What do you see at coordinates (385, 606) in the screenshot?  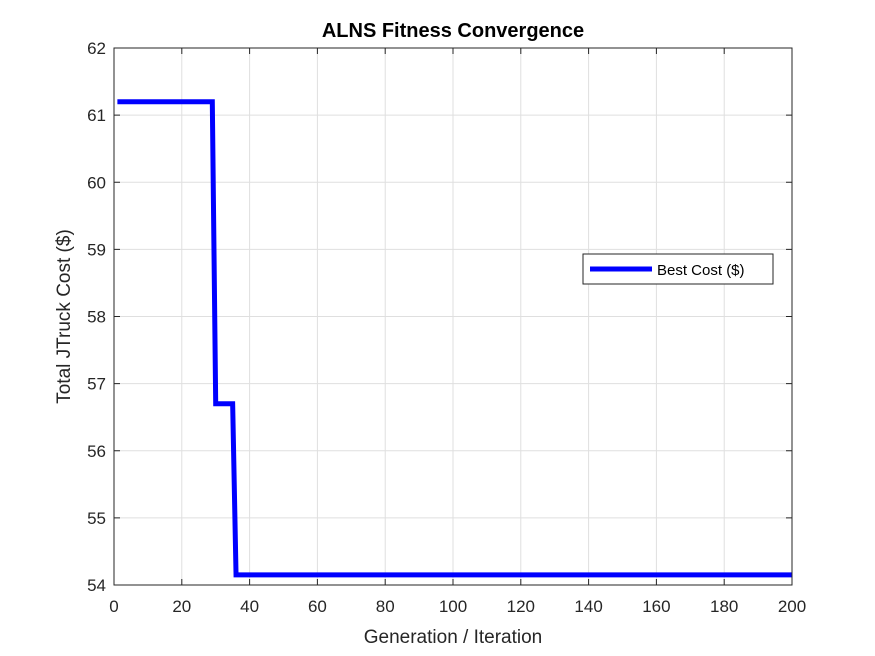 I see `x-tick-label: 80` at bounding box center [385, 606].